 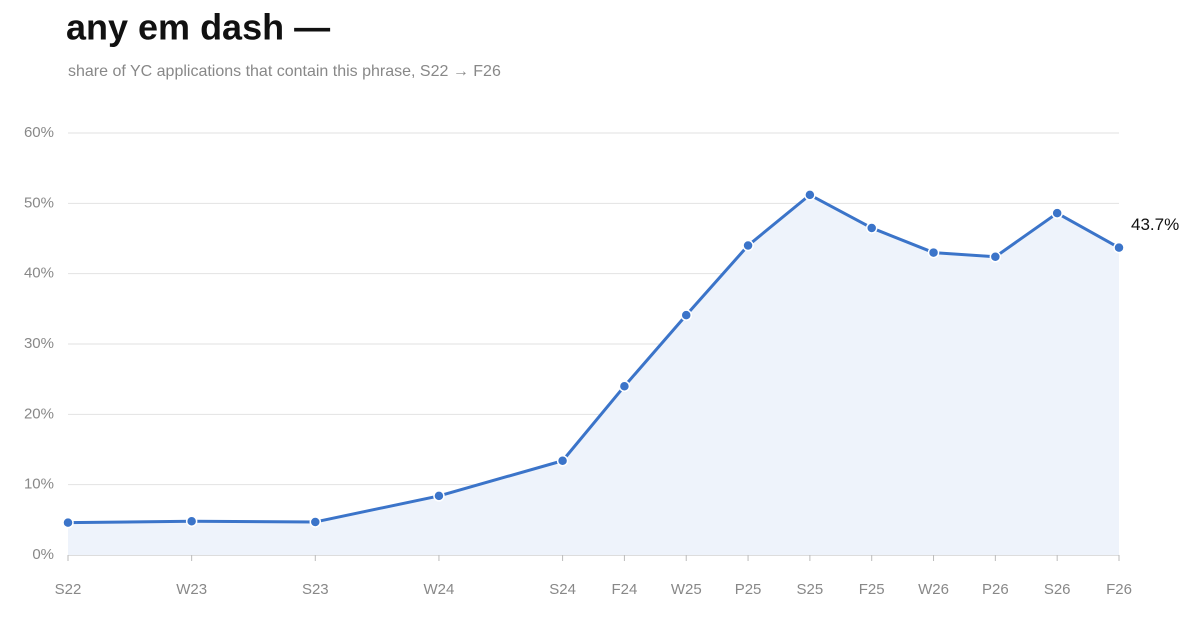 I want to click on x-tick-label: W24, so click(x=439, y=589).